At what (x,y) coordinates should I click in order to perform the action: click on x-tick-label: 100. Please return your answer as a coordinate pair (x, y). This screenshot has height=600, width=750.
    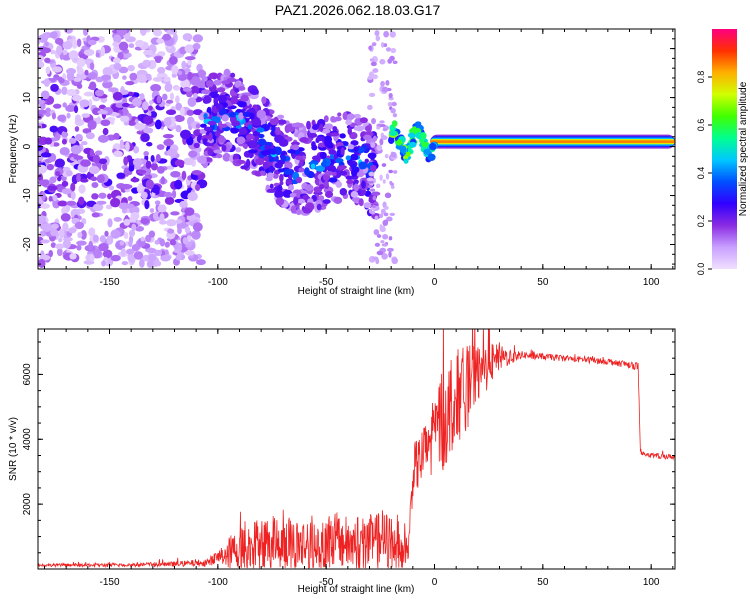
    Looking at the image, I should click on (651, 582).